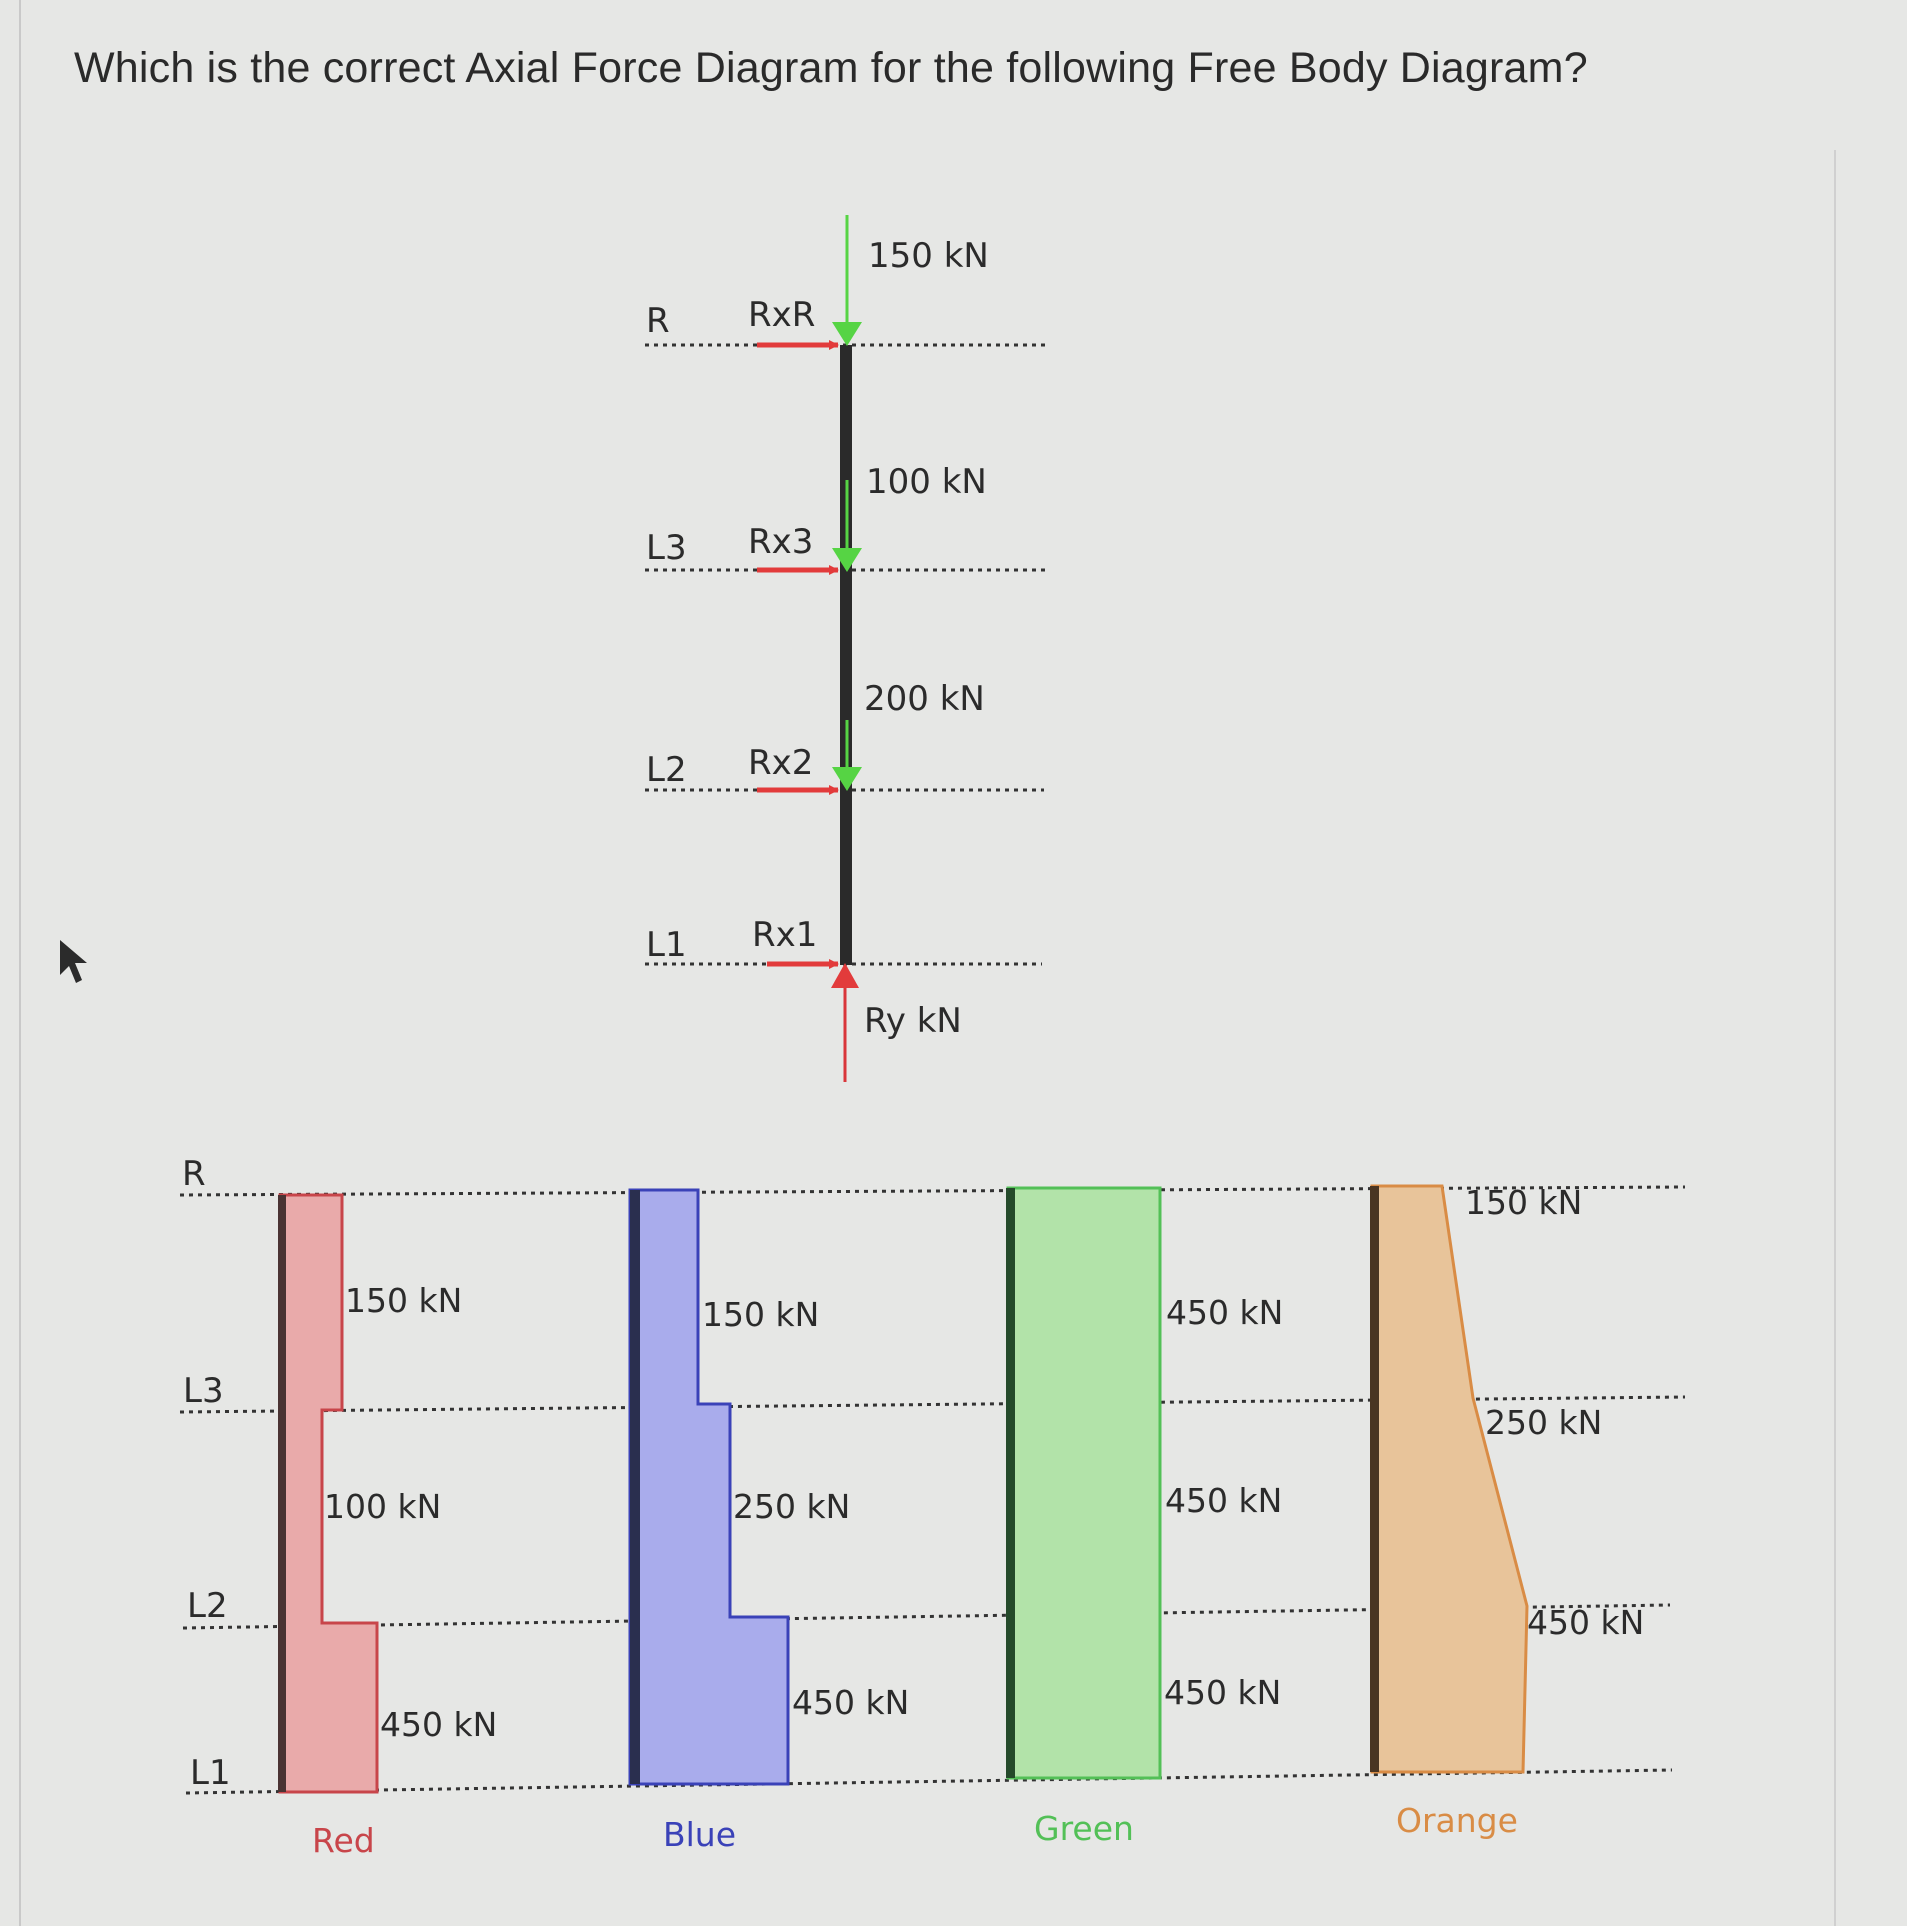 Image resolution: width=1907 pixels, height=1926 pixels. Describe the element at coordinates (658, 321) in the screenshot. I see `fbd-level-label-r: R` at that location.